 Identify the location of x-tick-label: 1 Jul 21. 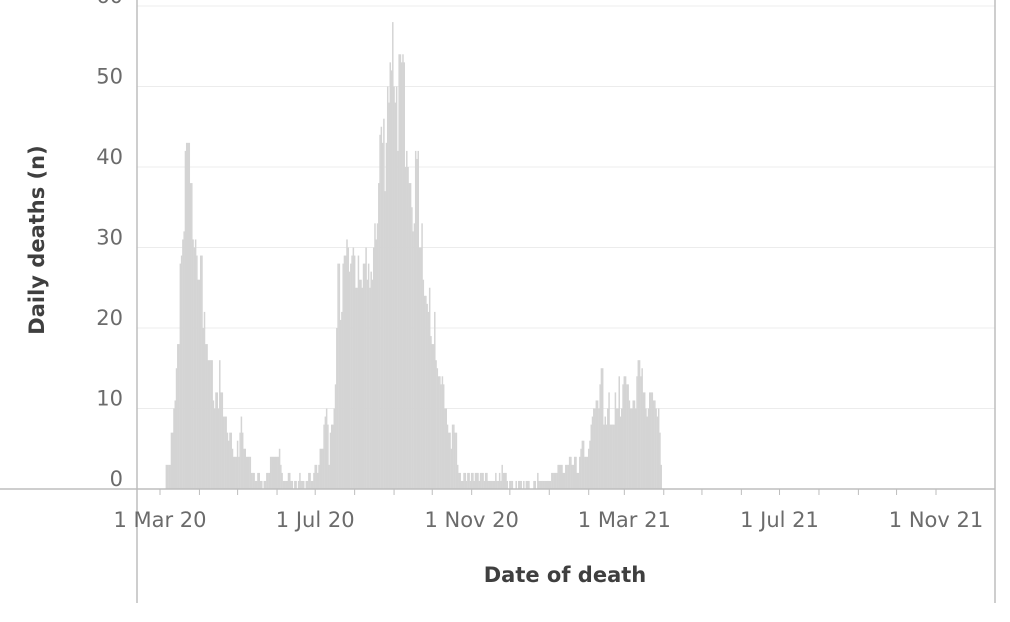
(779, 520).